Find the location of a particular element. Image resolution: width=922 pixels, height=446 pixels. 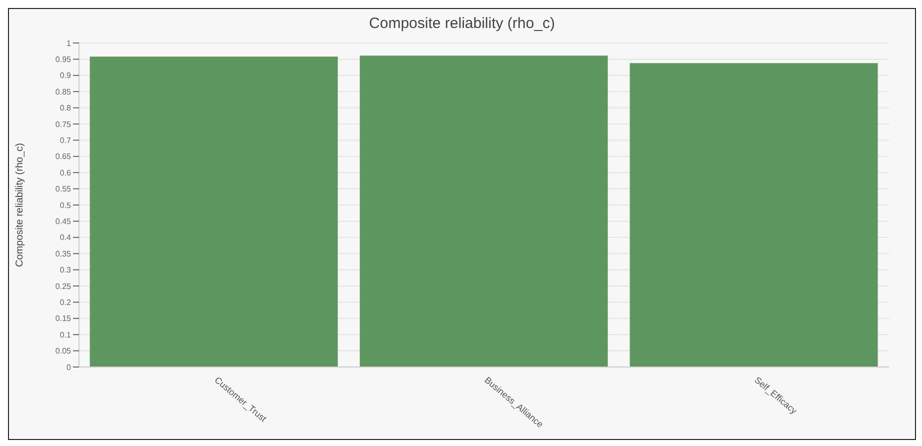

y-tick-label: 0.3 is located at coordinates (66, 270).